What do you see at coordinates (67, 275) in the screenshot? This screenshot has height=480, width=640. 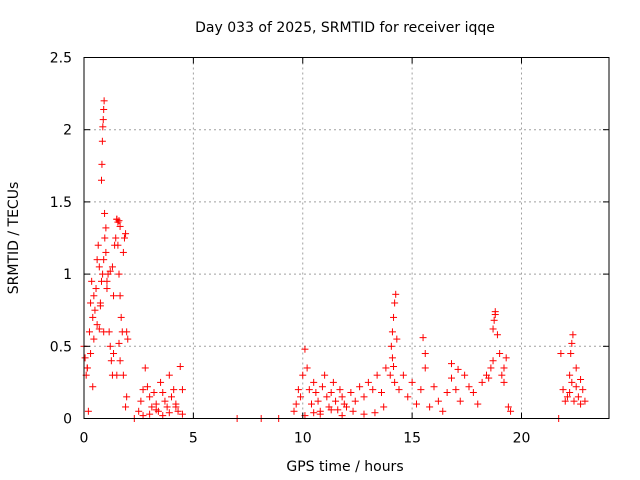 I see `y-tick-label: 1` at bounding box center [67, 275].